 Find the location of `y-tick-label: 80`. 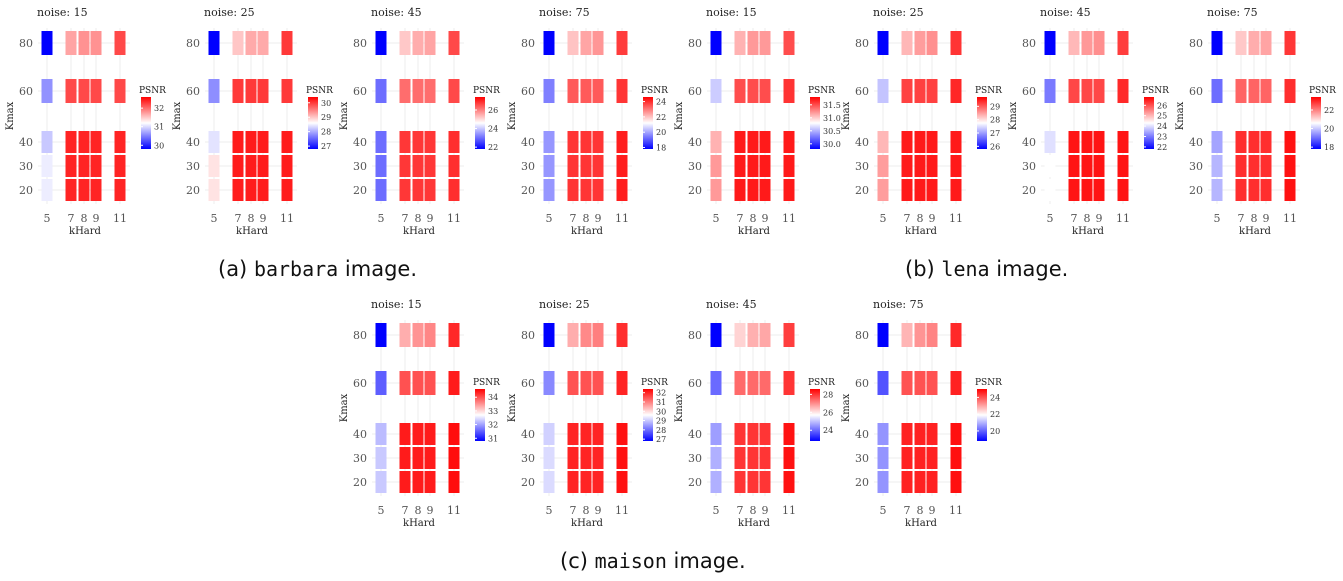

y-tick-label: 80 is located at coordinates (528, 43).